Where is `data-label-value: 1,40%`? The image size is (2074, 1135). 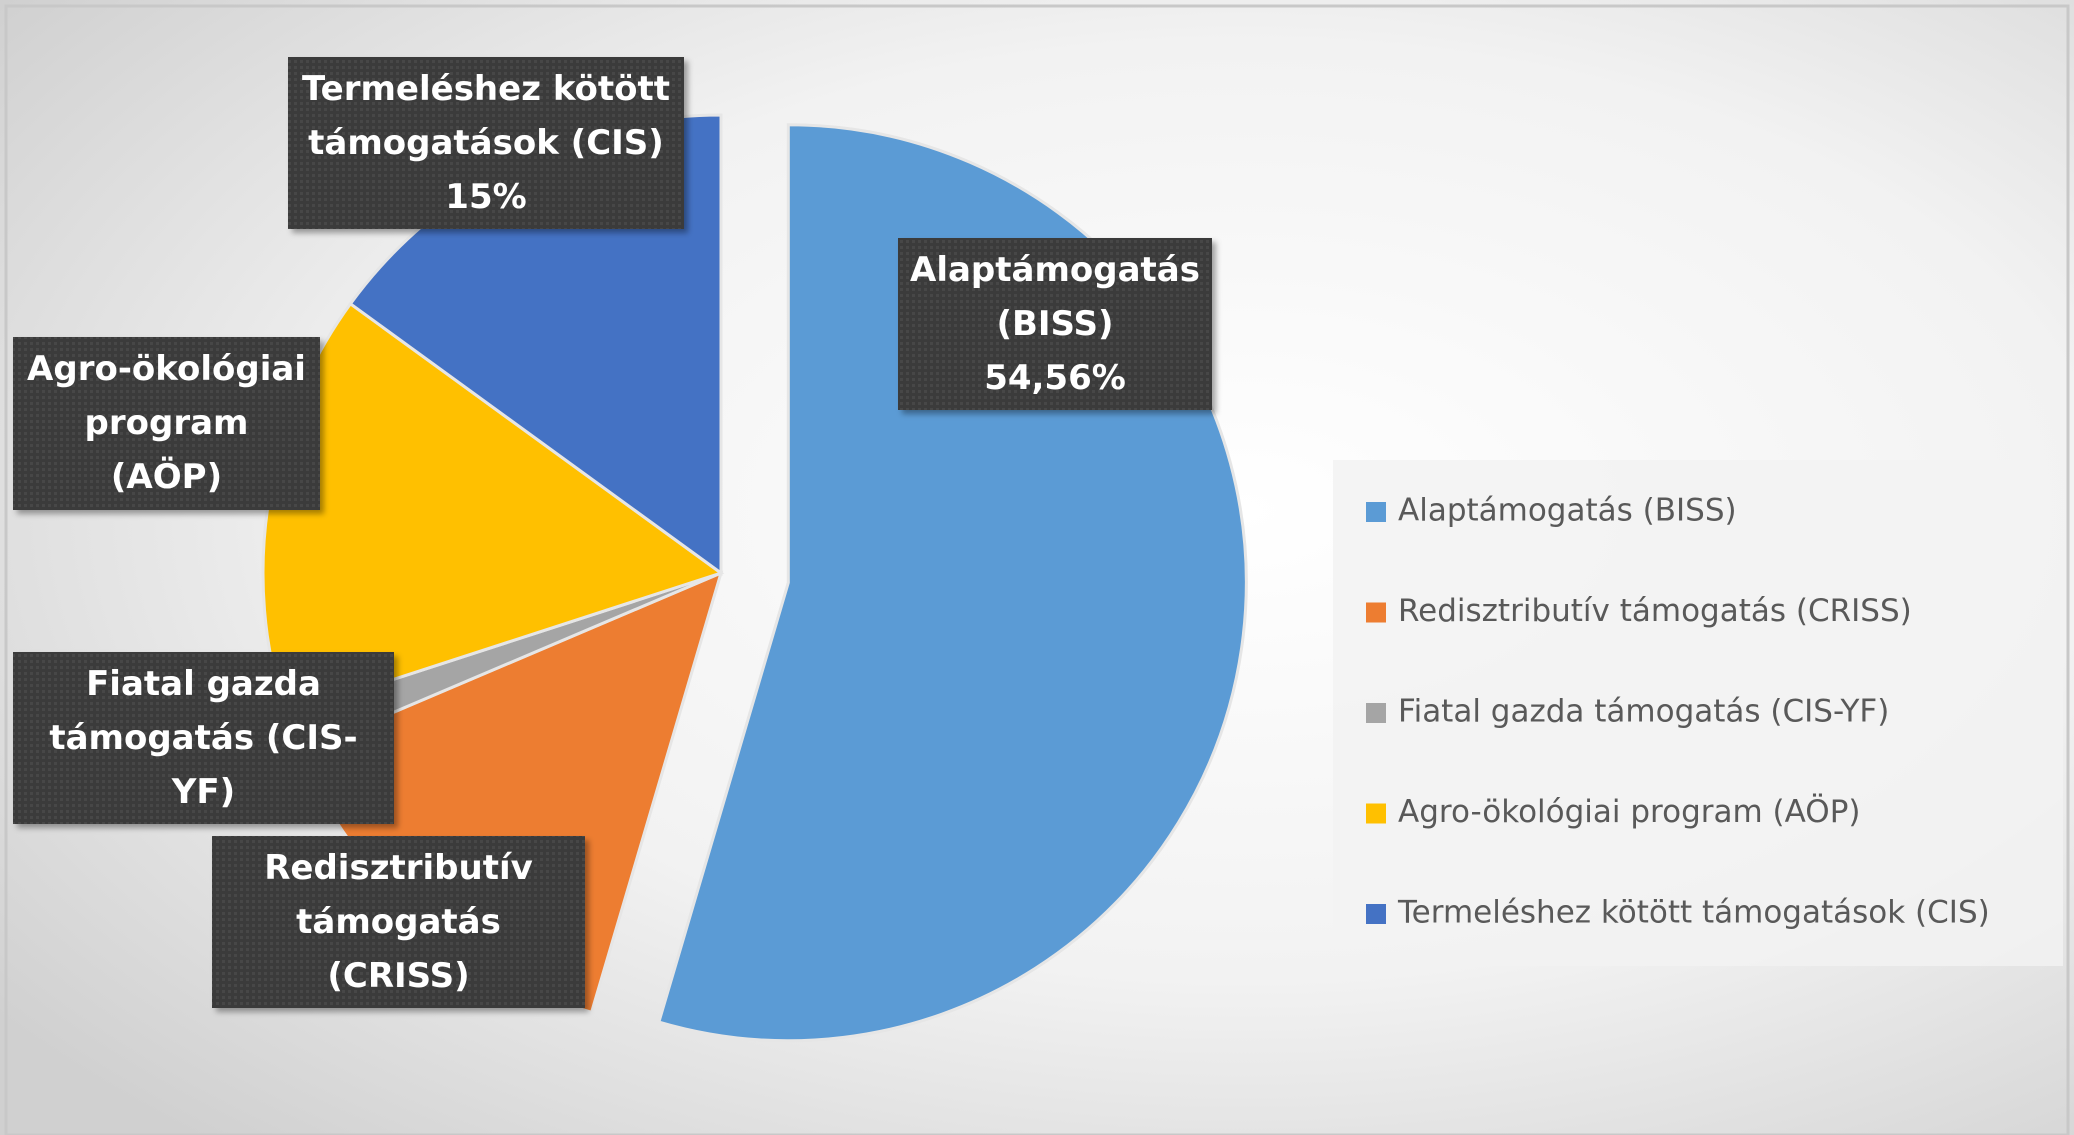 data-label-value: 1,40% is located at coordinates (203, 824).